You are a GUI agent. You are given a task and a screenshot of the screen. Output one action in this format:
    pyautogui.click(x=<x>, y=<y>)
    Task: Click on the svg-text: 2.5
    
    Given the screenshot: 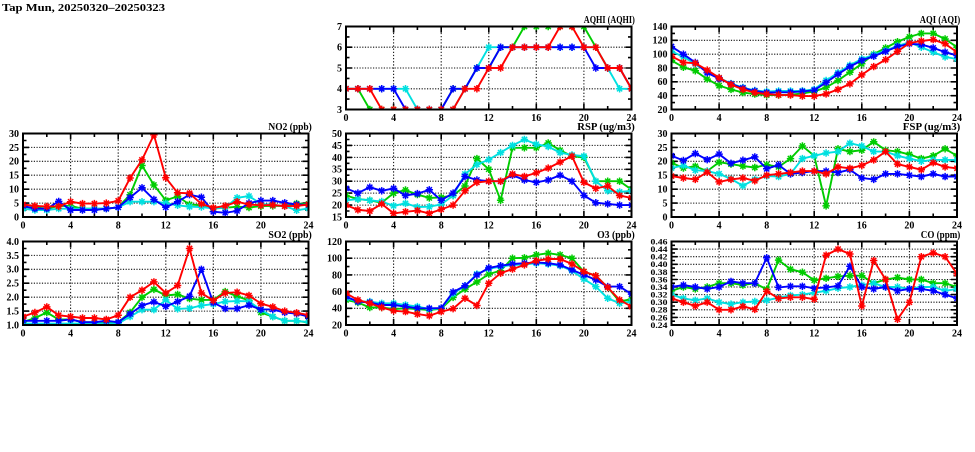 What is the action you would take?
    pyautogui.click(x=13, y=284)
    